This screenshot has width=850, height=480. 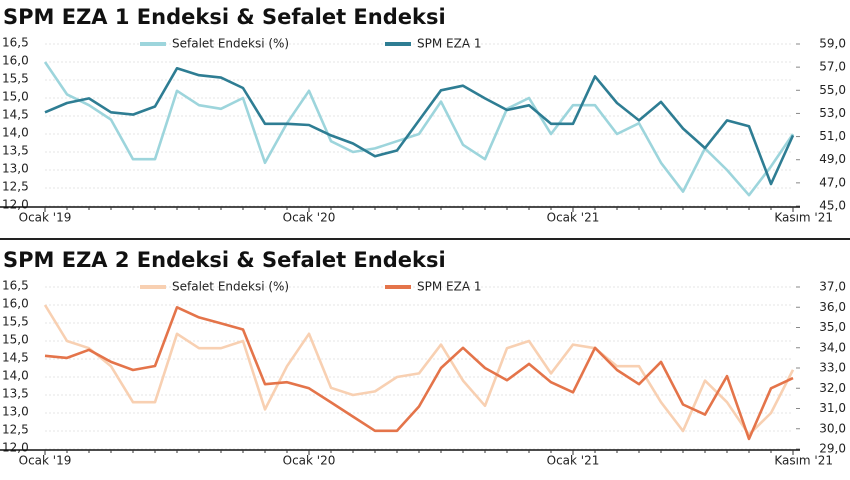 I want to click on y2-tick-label: 47,0, so click(x=832, y=182).